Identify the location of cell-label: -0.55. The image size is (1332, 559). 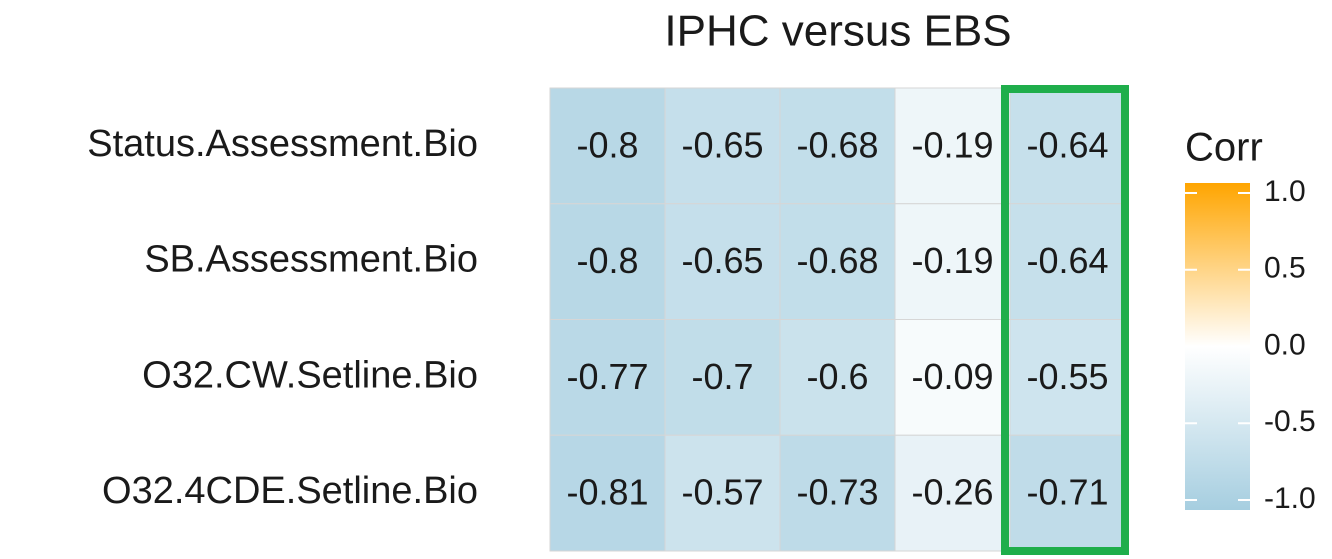
(1067, 376).